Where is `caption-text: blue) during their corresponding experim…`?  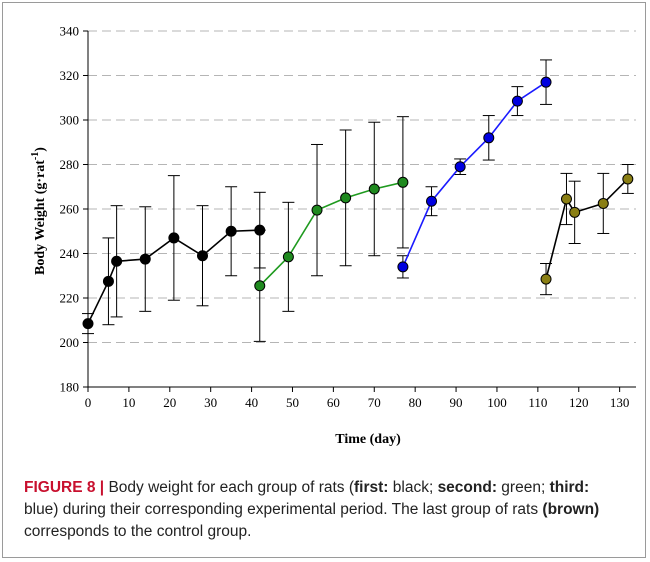 caption-text: blue) during their corresponding experim… is located at coordinates (283, 509).